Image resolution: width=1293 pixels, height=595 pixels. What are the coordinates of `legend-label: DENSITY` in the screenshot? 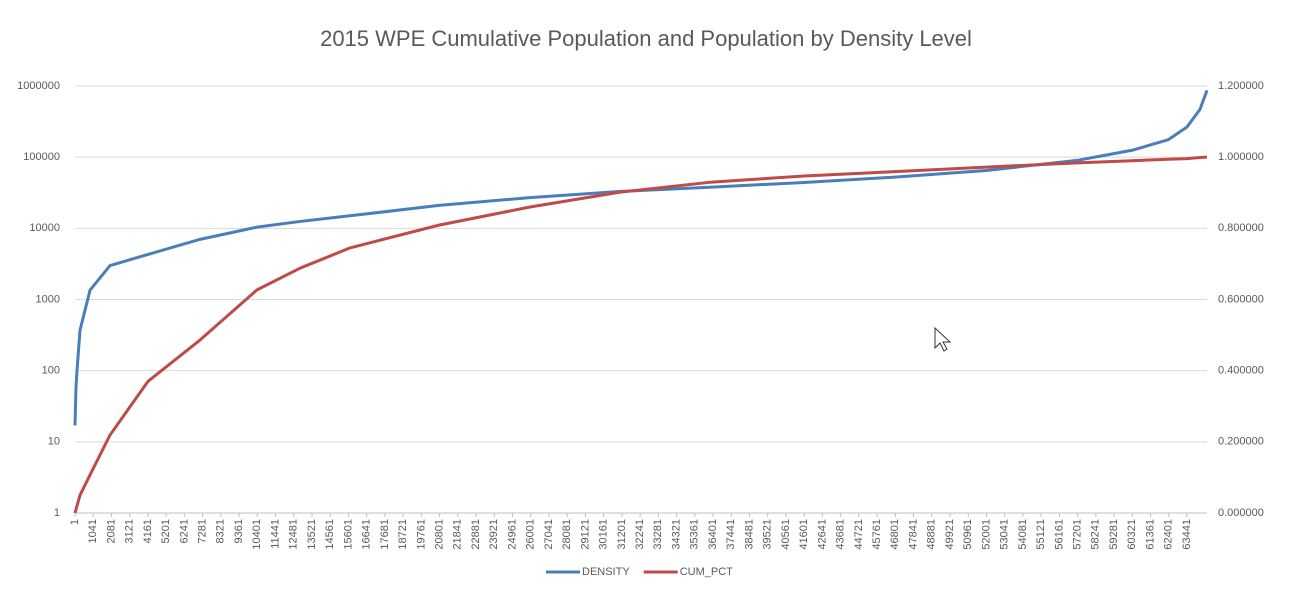 It's located at (606, 572).